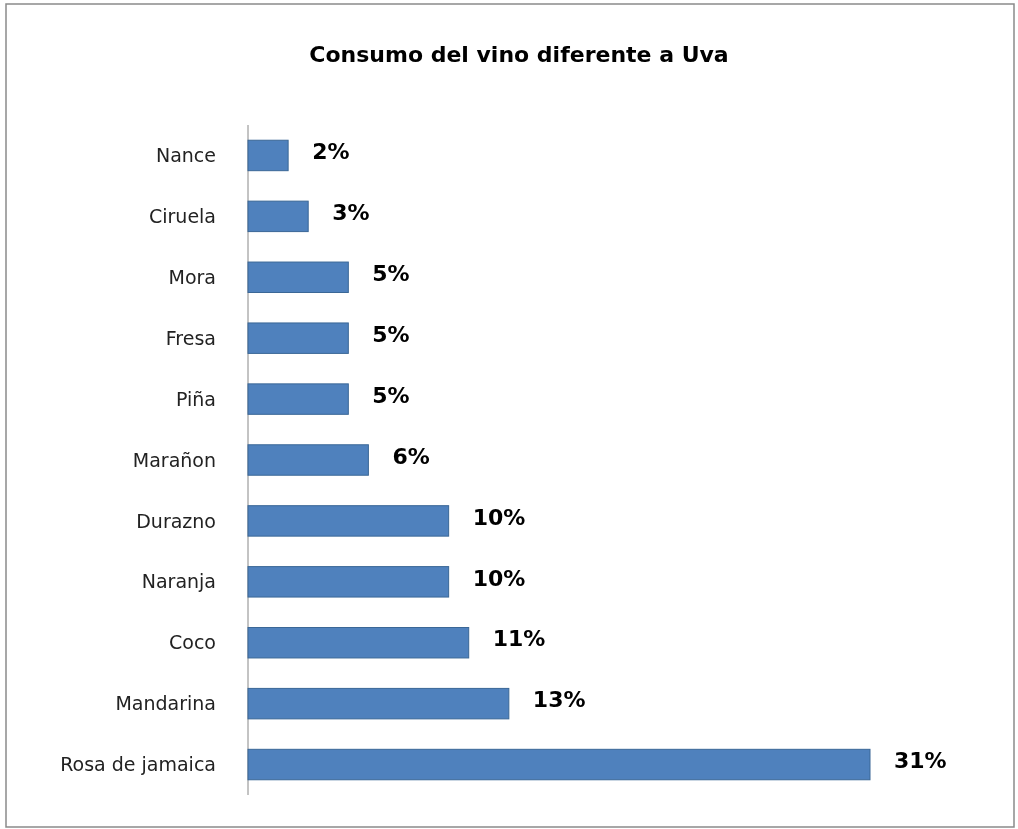  Describe the element at coordinates (182, 216) in the screenshot. I see `y-tick-label: Ciruela` at that location.